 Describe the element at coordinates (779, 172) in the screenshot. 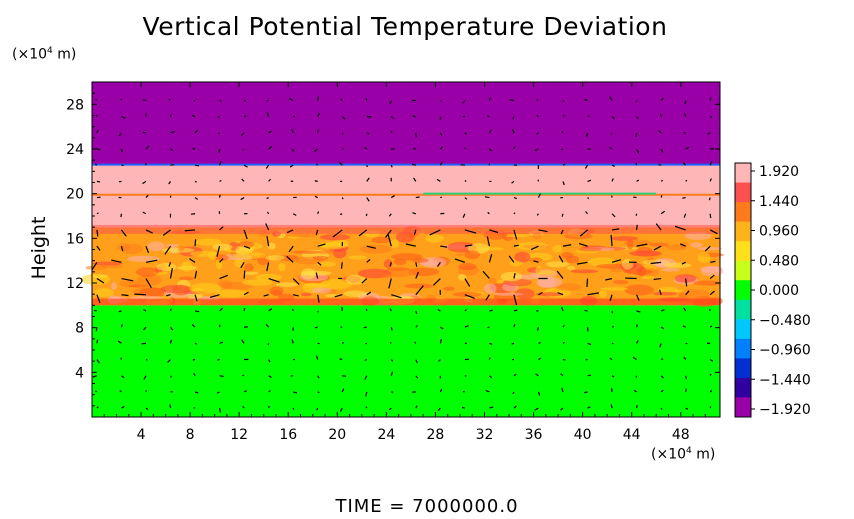

I see `colorbar-label: 1.920` at that location.